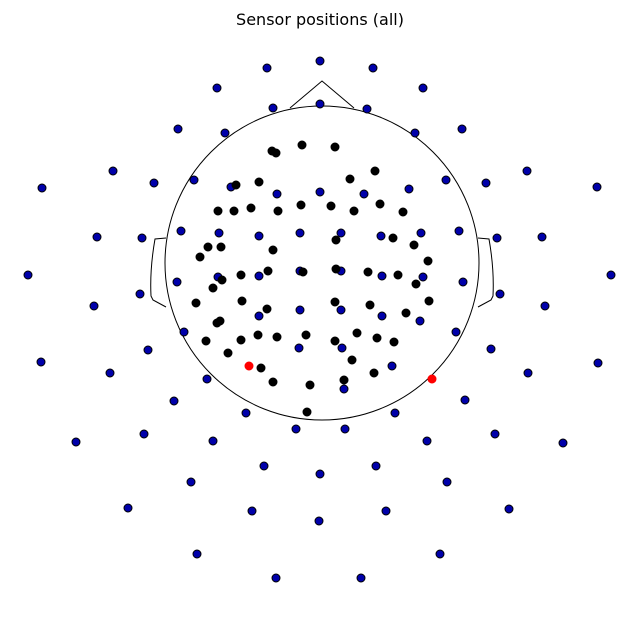 The height and width of the screenshot is (640, 640). What do you see at coordinates (158, 272) in the screenshot?
I see `left-ear-outline` at bounding box center [158, 272].